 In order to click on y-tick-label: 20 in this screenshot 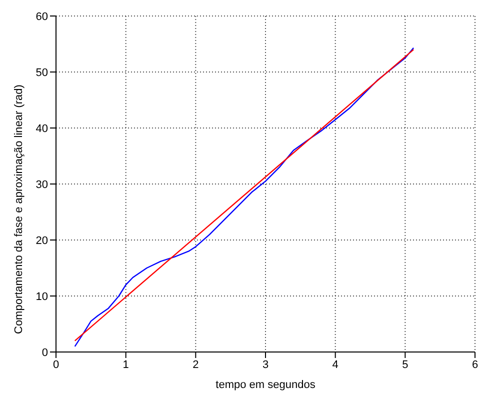, I will do `click(42, 240)`.